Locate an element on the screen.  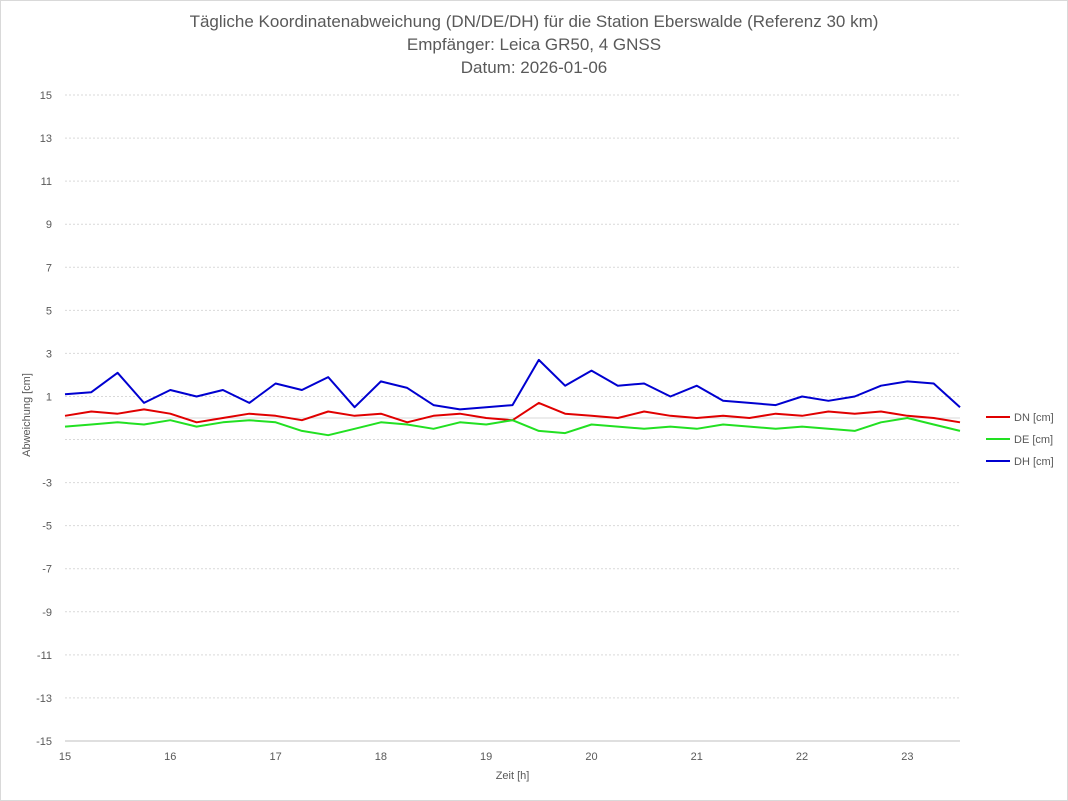
x-axis-label: Zeit [h] is located at coordinates (513, 776).